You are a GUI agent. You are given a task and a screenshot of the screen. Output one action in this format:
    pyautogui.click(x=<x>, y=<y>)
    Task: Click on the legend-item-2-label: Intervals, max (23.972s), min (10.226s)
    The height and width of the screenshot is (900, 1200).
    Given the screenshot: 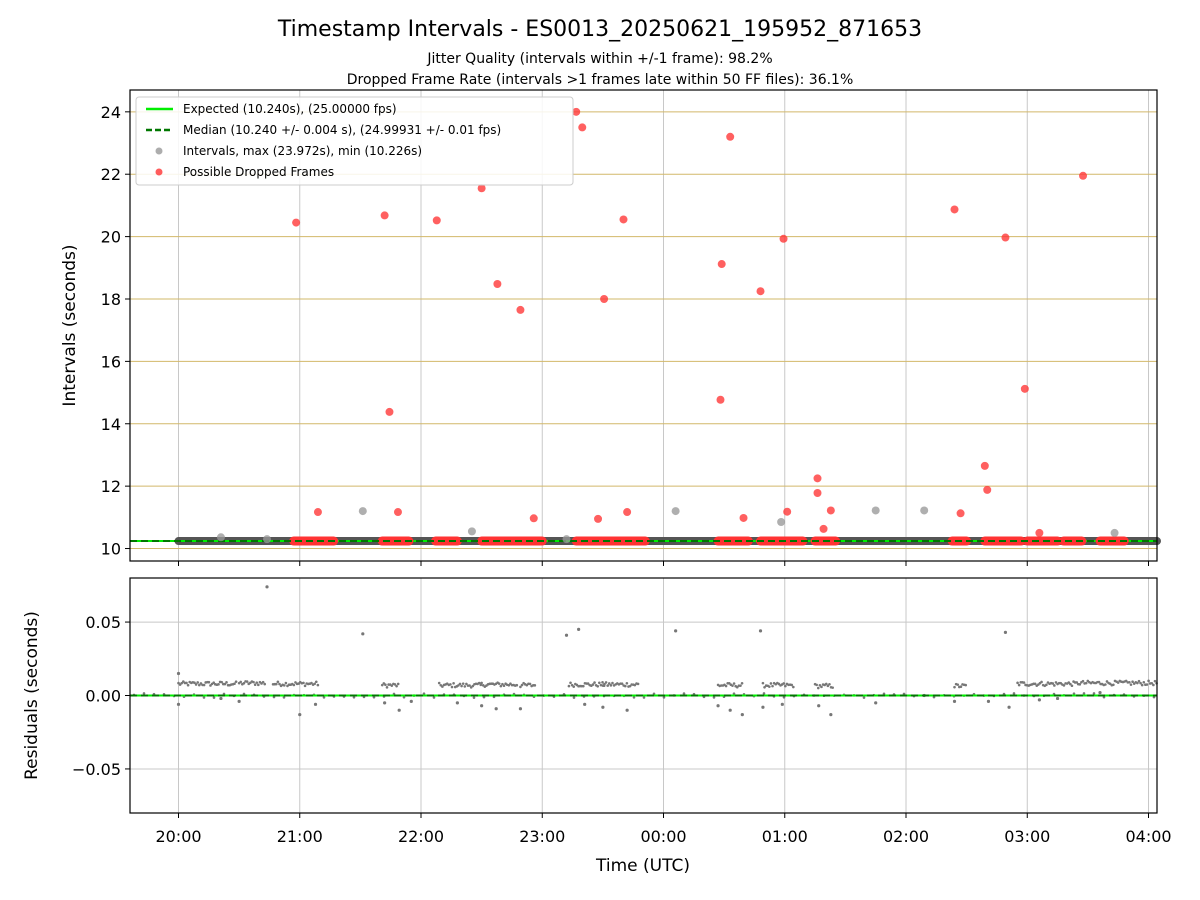 What is the action you would take?
    pyautogui.click(x=302, y=151)
    